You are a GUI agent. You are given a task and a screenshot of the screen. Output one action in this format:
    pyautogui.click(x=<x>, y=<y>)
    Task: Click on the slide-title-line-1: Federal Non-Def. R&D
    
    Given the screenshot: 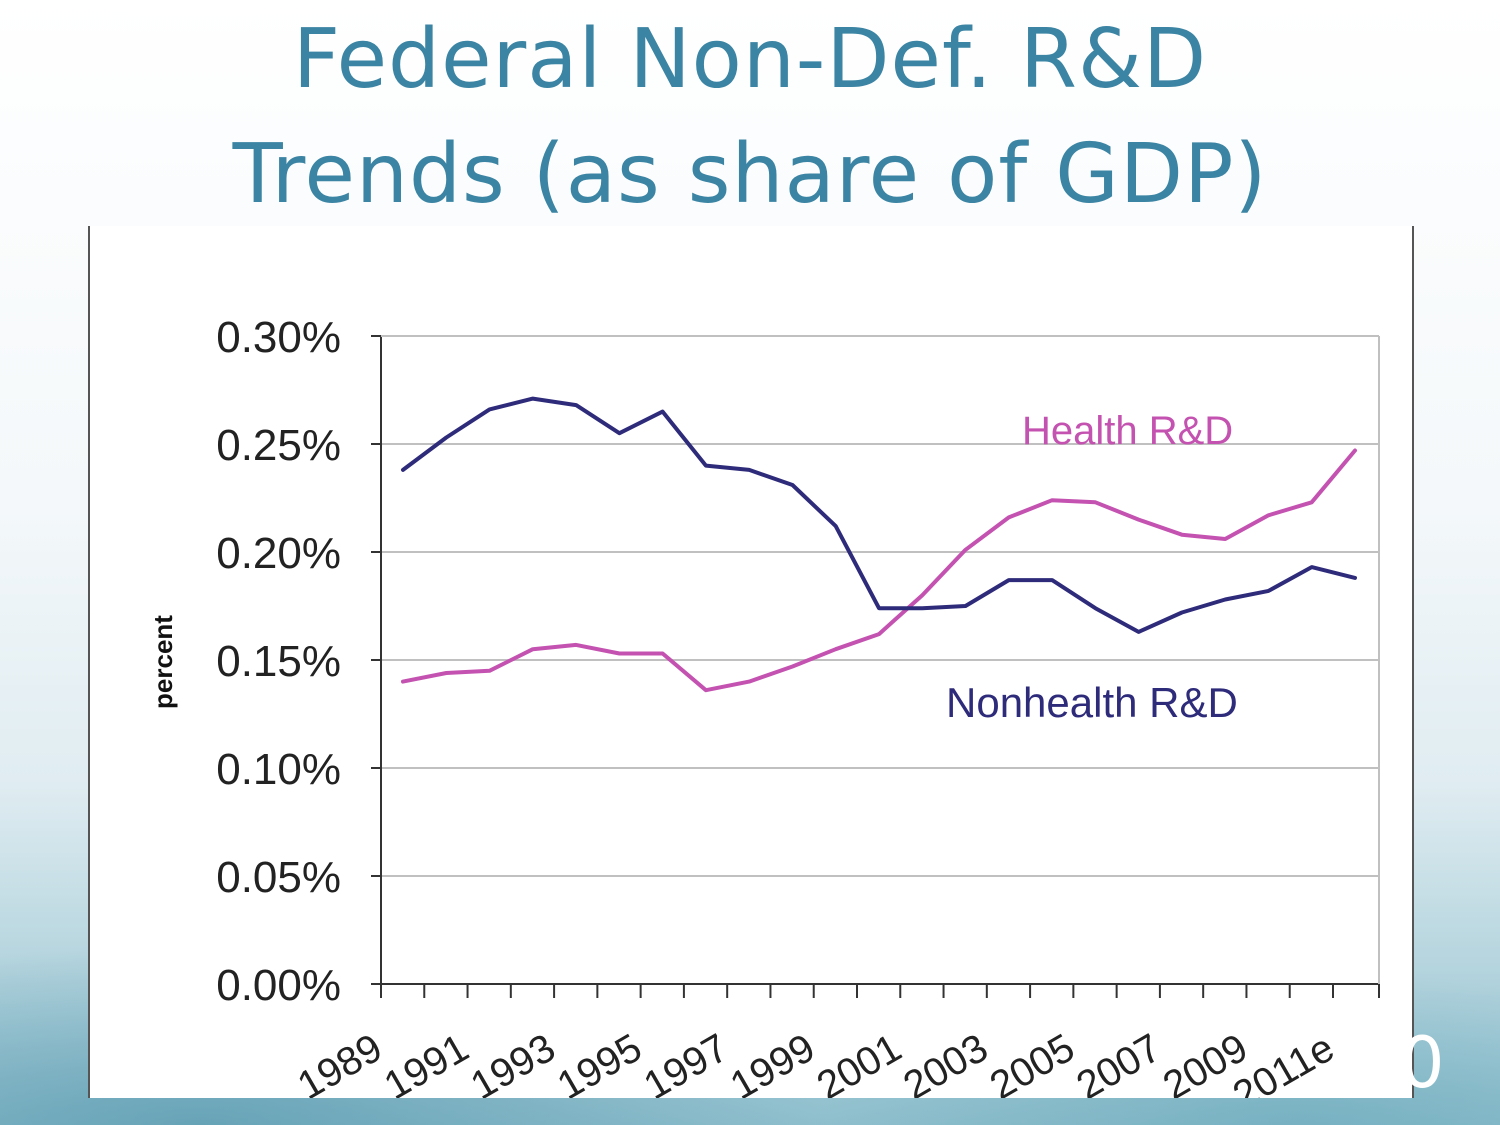 What is the action you would take?
    pyautogui.click(x=750, y=59)
    